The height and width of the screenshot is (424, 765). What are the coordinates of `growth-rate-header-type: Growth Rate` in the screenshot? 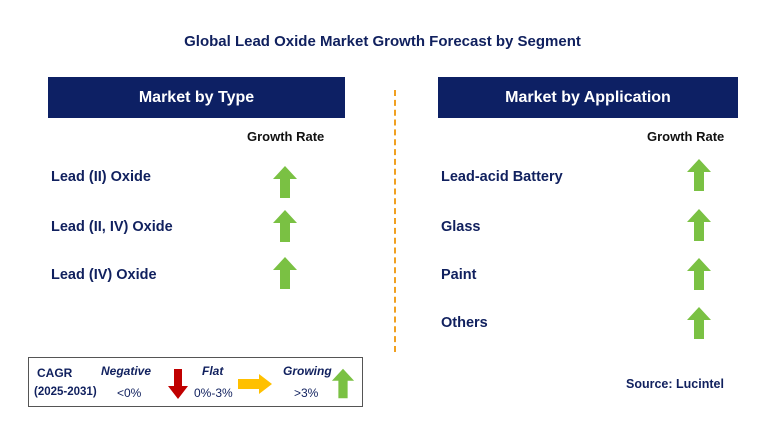 It's located at (286, 136).